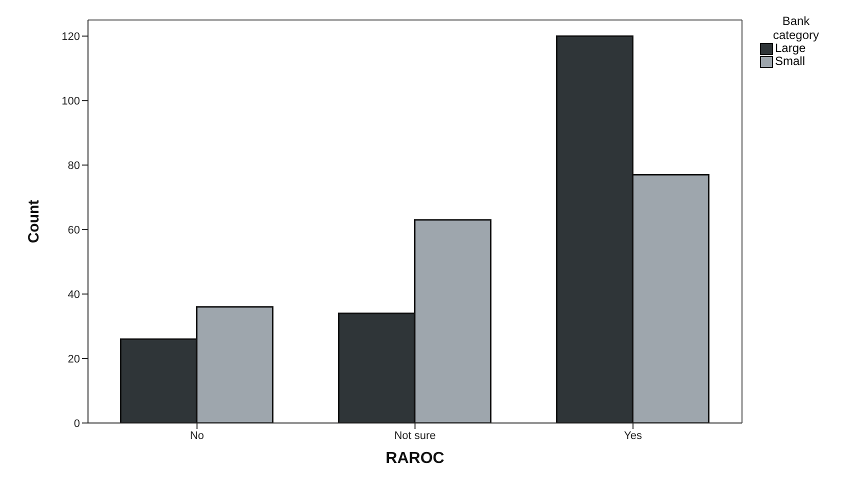  What do you see at coordinates (77, 424) in the screenshot?
I see `y-tick-label: 0` at bounding box center [77, 424].